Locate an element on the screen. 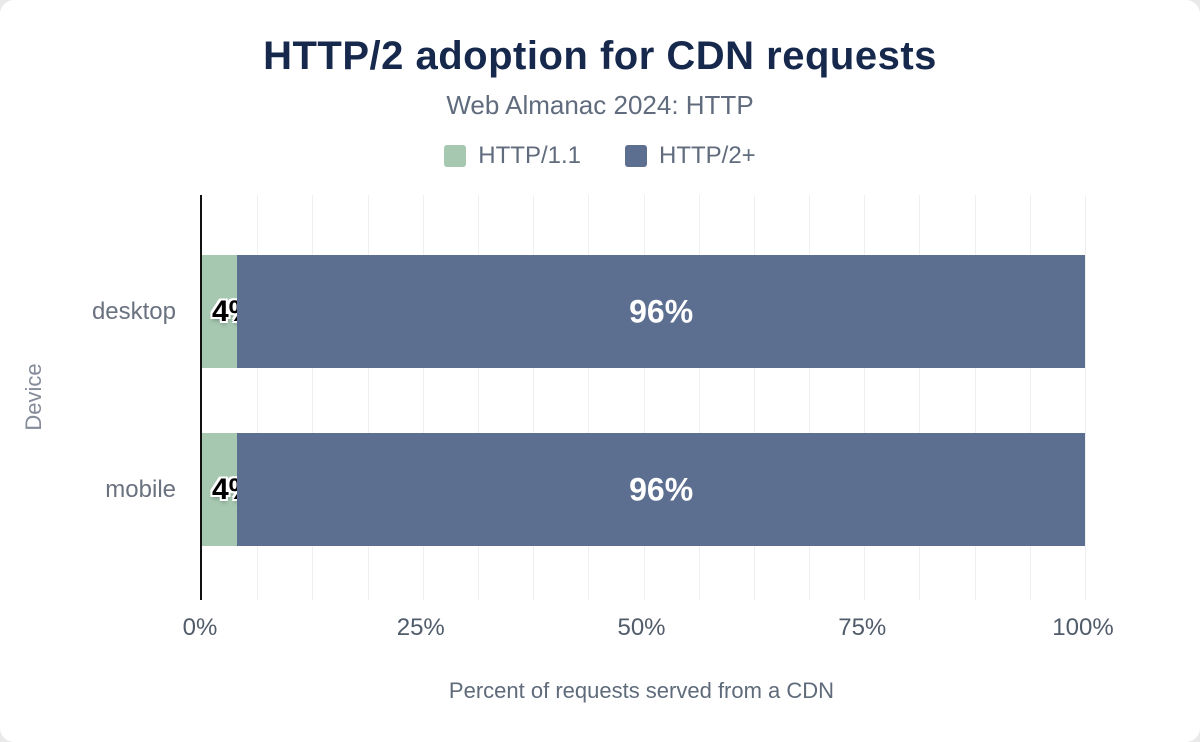  legend-item-0: HTTP/1.1 is located at coordinates (512, 156).